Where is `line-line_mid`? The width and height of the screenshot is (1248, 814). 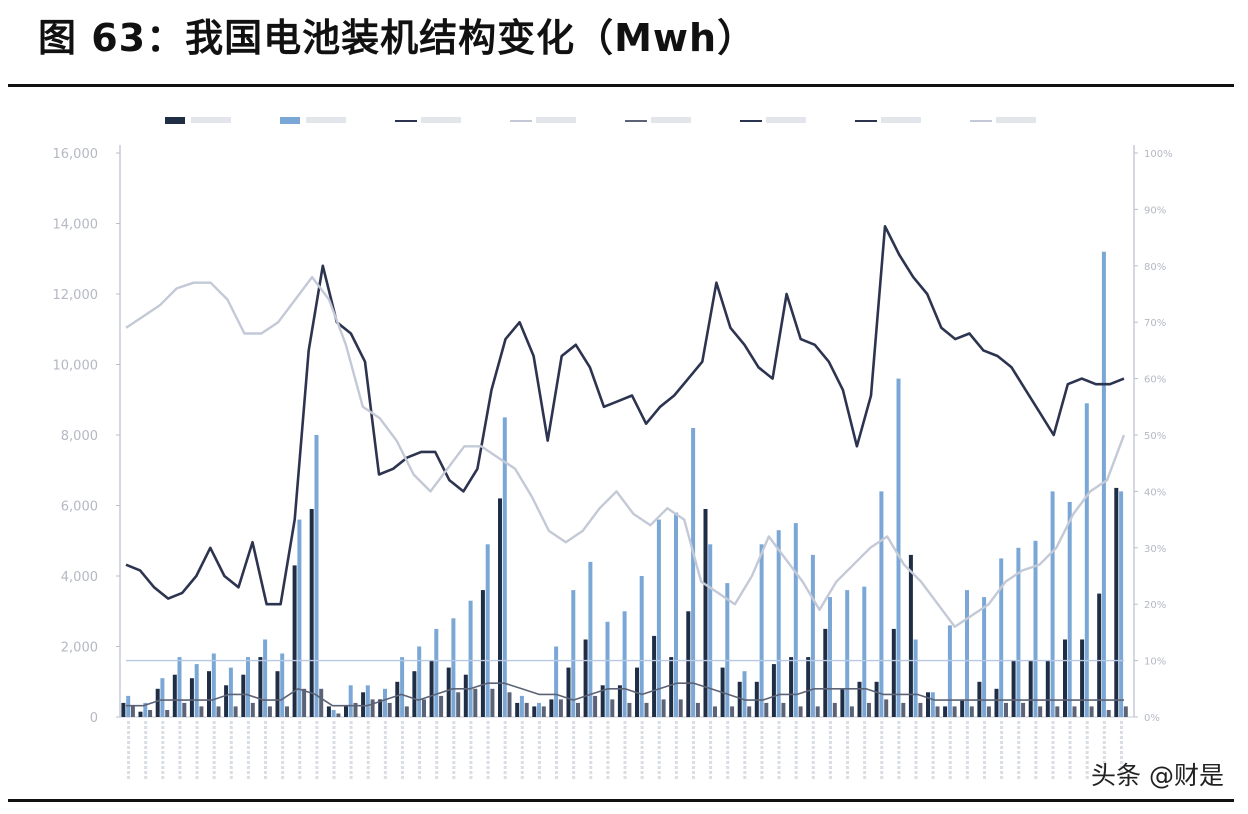 line-line_mid is located at coordinates (625, 694).